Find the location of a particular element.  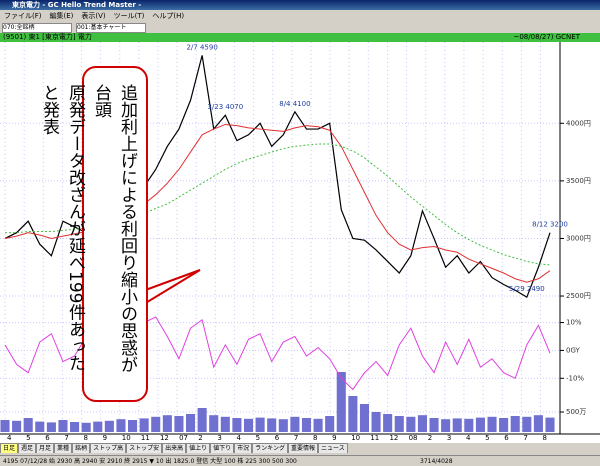

tab: 日足 is located at coordinates (9, 448).